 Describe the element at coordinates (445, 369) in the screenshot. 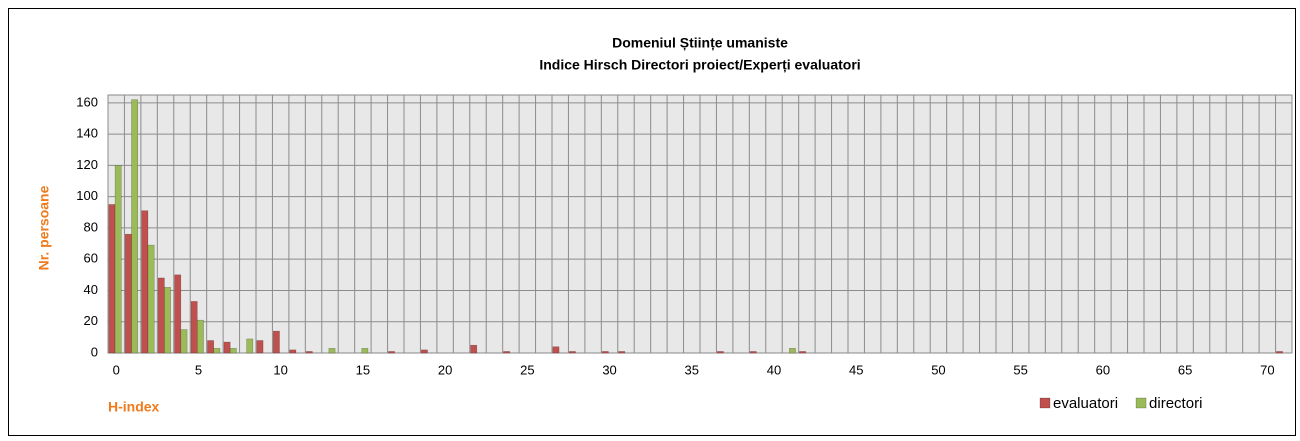

I see `x-tick-label: 20` at that location.